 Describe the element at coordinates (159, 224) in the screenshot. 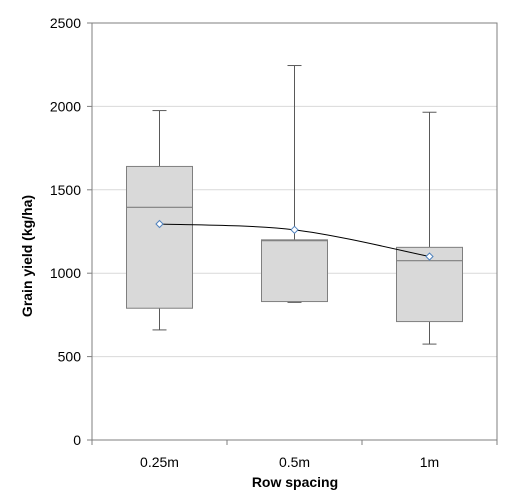

I see `mean-marker-0.25m` at that location.